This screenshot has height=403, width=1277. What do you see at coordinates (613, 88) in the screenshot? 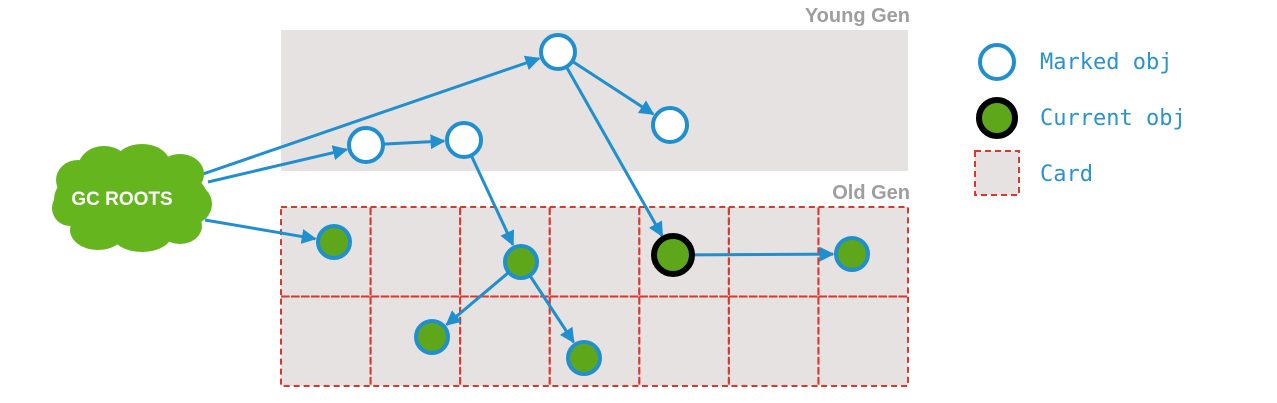
I see `reference-arrow-y1-to-y2` at bounding box center [613, 88].